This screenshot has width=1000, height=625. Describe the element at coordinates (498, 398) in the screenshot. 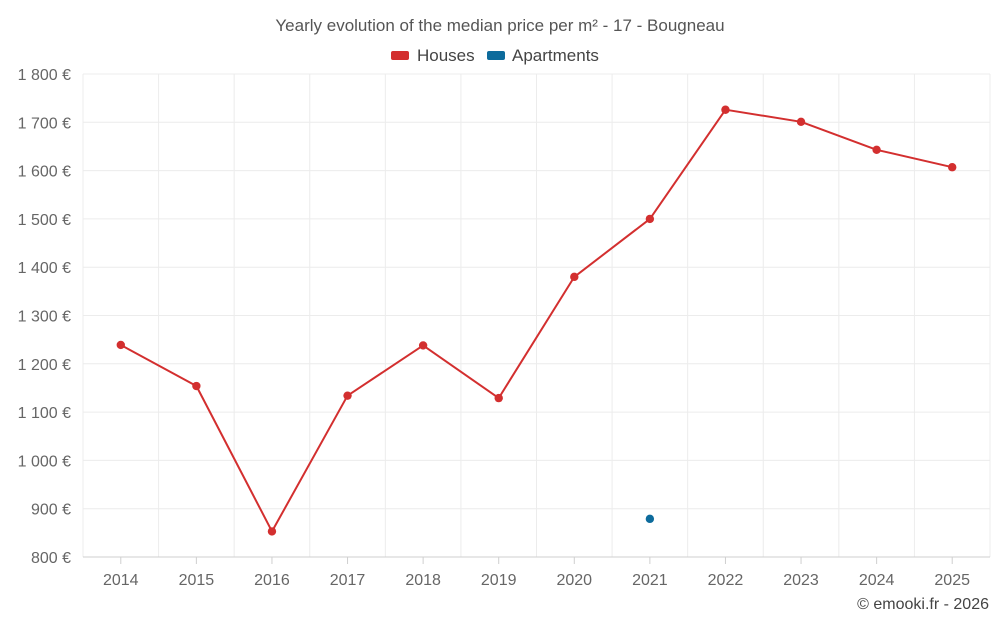

I see `data-point-houses-2019` at that location.